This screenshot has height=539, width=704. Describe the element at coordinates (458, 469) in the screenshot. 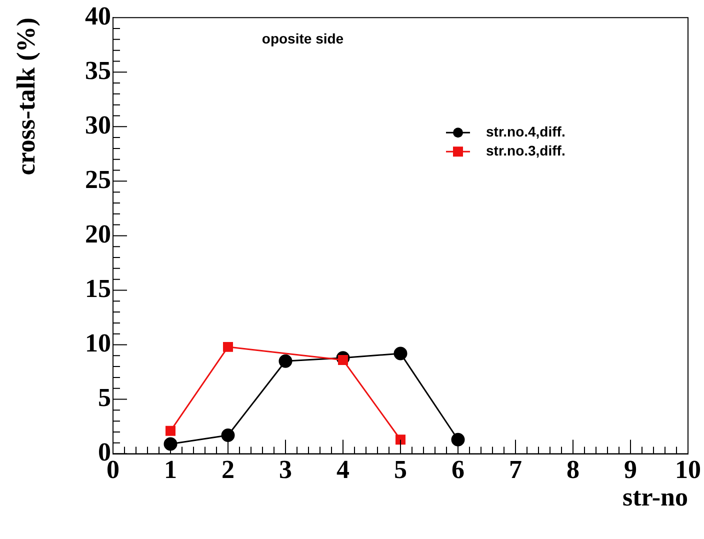

I see `x-tick-label: 6` at that location.